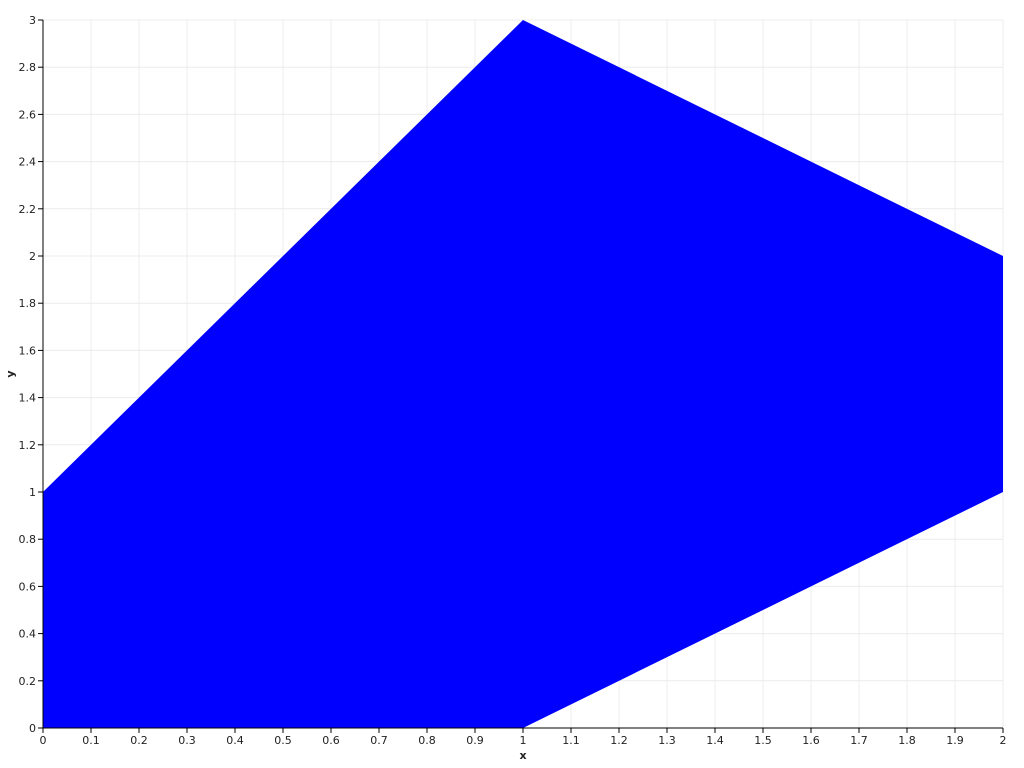 The image size is (1024, 768). Describe the element at coordinates (523, 740) in the screenshot. I see `x-tick-label: 1` at that location.